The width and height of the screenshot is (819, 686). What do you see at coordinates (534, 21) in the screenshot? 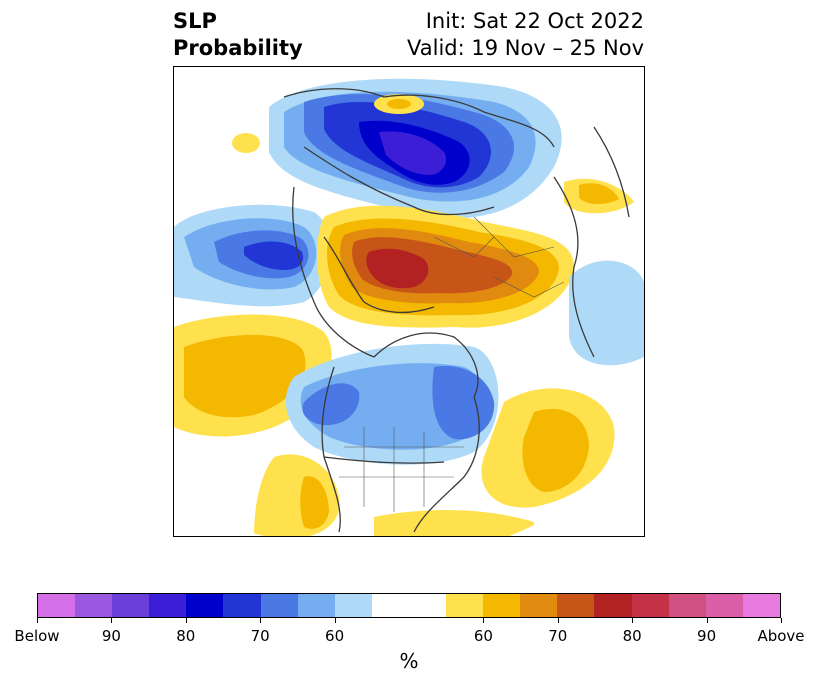
I see `init-date: Init: Sat 22 Oct 2022` at bounding box center [534, 21].